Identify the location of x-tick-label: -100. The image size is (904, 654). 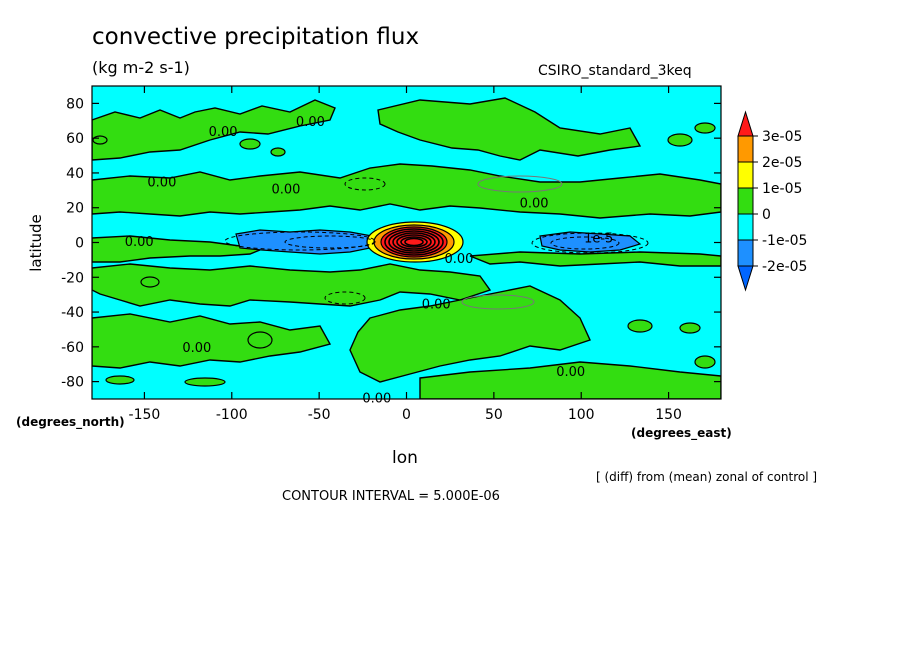
(232, 415).